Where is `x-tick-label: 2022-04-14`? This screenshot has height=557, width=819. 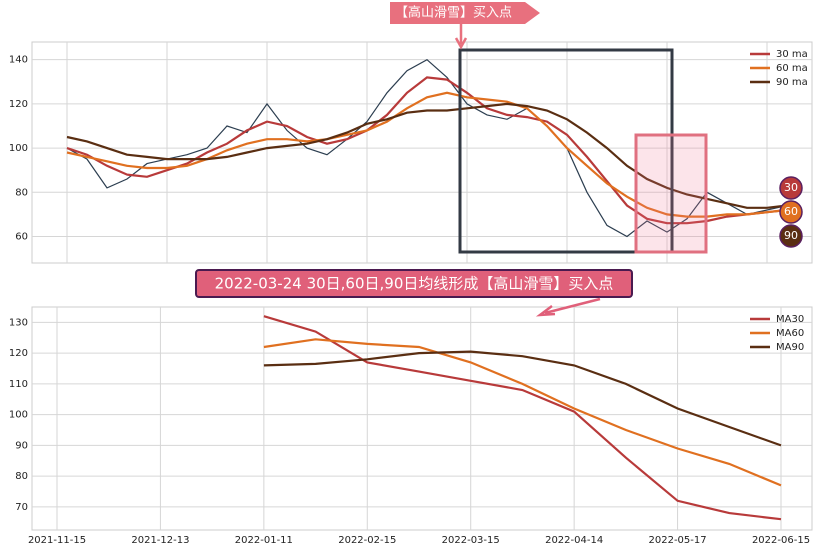
x-tick-label: 2022-04-14 is located at coordinates (574, 540).